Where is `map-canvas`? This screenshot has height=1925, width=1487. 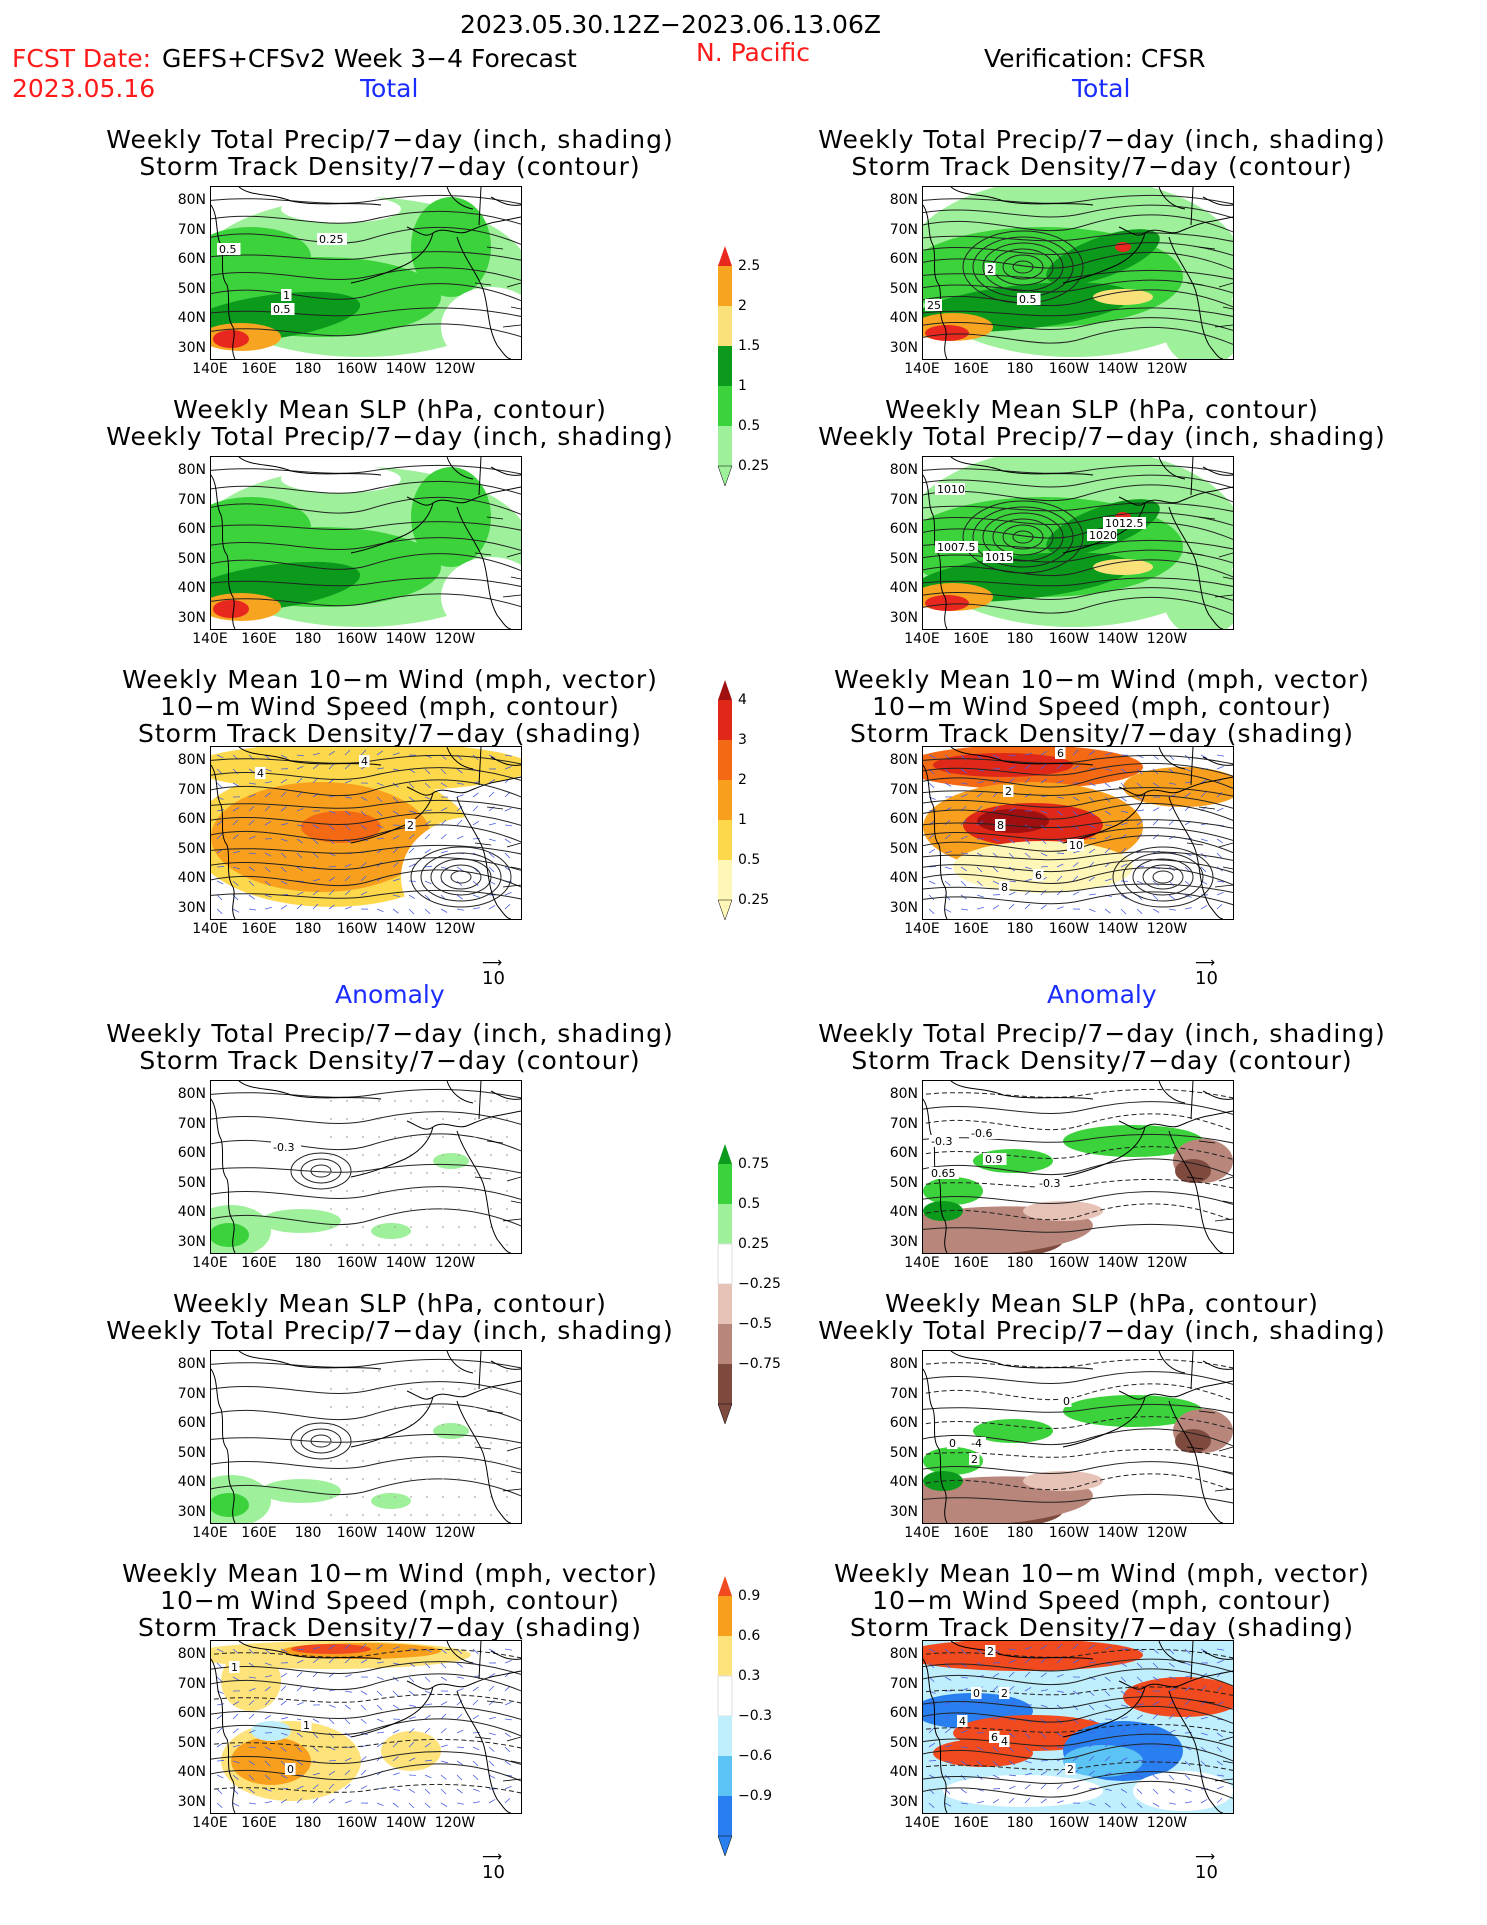
map-canvas is located at coordinates (366, 543).